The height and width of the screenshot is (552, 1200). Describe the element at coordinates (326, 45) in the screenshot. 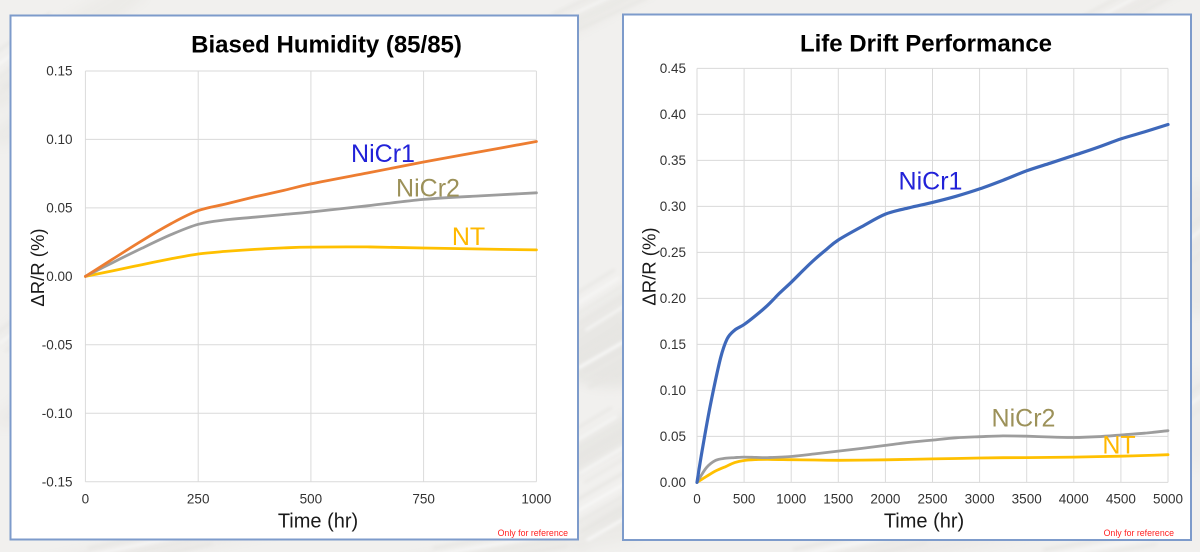

I see `svg-text: Biased Humidity (85/85)` at that location.